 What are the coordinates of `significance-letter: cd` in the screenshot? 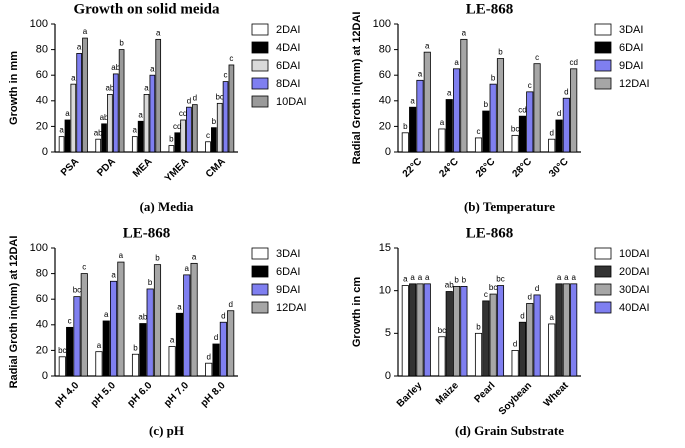 It's located at (177, 126).